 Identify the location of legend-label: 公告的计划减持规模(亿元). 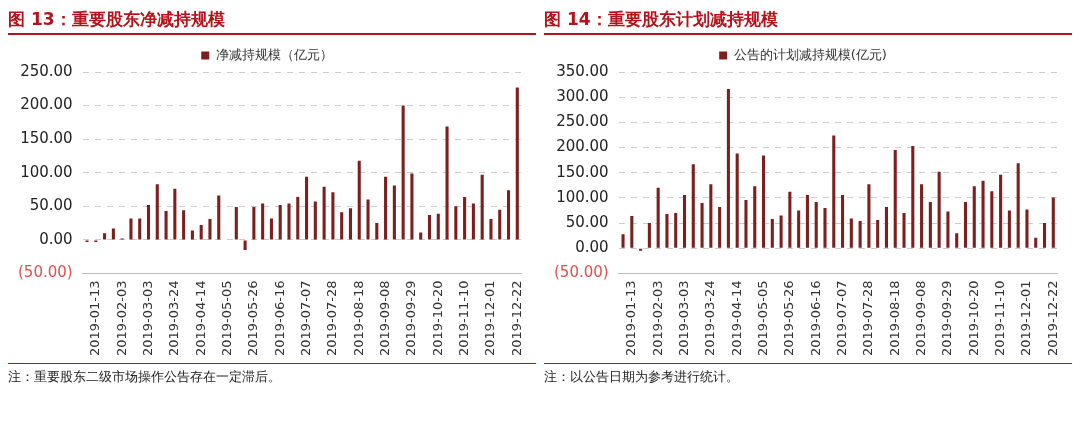
(810, 54).